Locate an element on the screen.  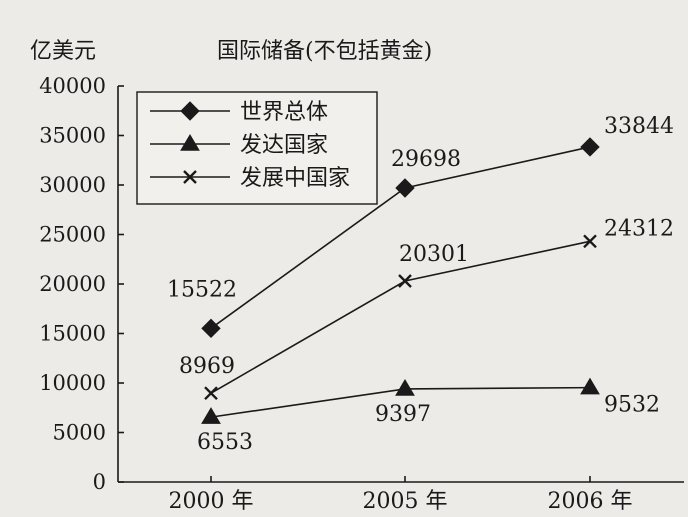
series-developed: 6553 9397 9532 is located at coordinates (428, 416).